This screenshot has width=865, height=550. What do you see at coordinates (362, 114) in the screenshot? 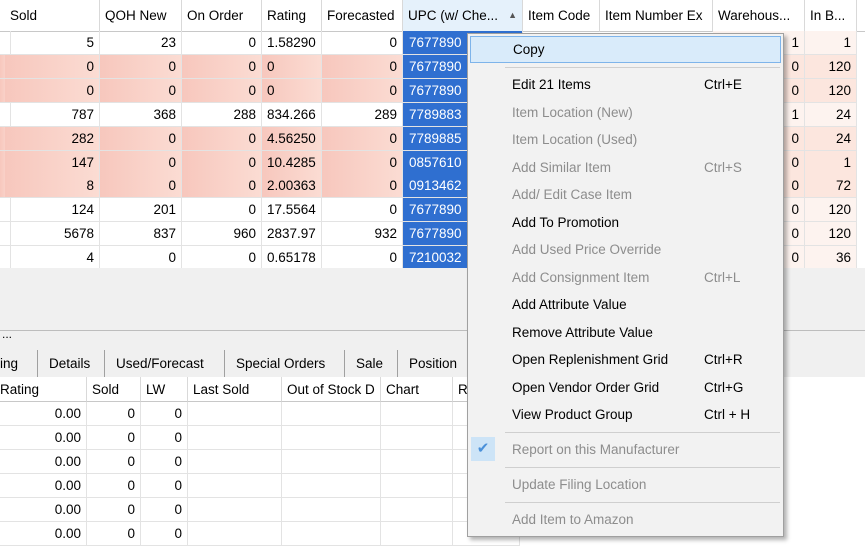
I see `grid-cell: 289` at bounding box center [362, 114].